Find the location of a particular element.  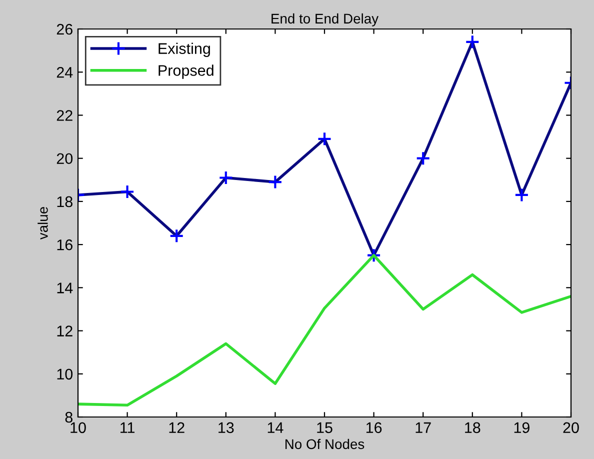

x-tick-label: 12 is located at coordinates (176, 427).